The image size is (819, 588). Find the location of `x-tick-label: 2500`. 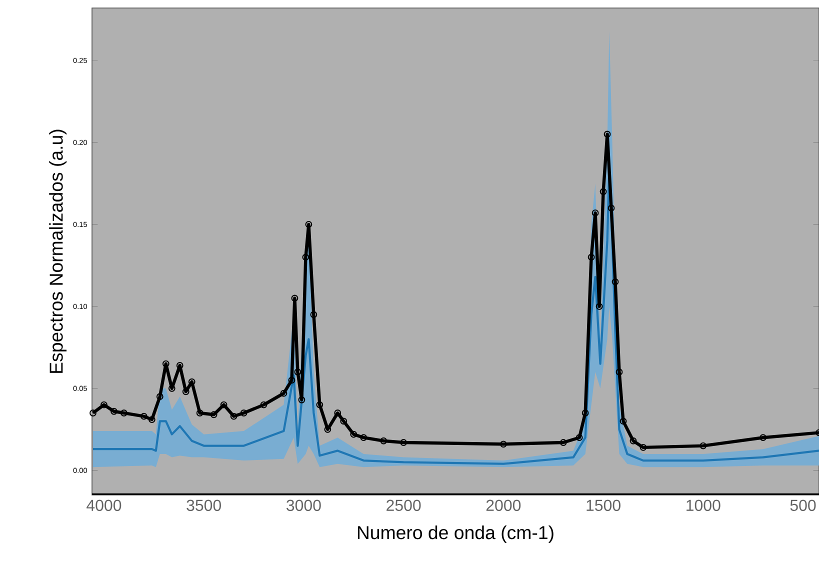

x-tick-label: 2500 is located at coordinates (403, 506).